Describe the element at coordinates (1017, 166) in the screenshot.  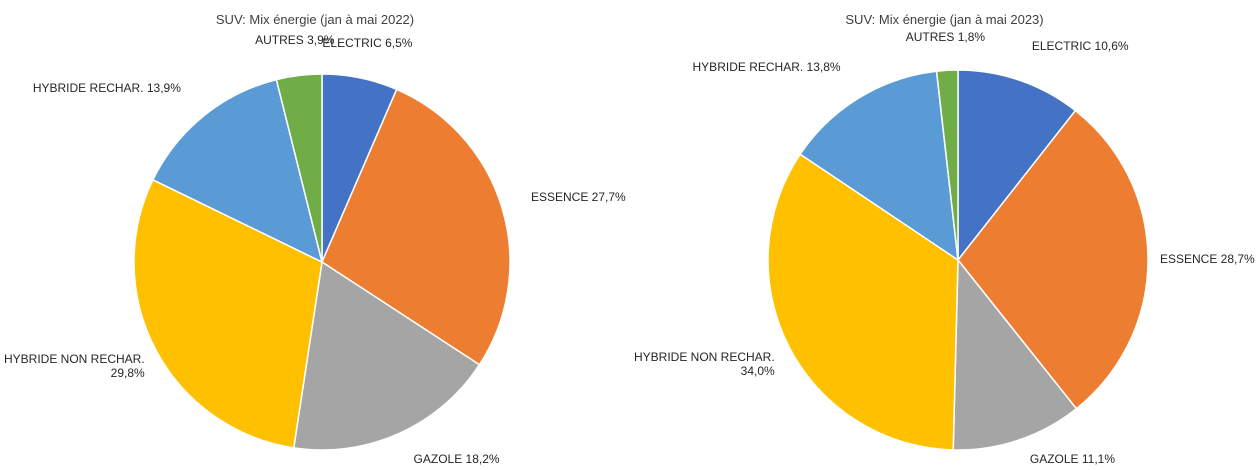
I see `pie-slice-electric` at that location.